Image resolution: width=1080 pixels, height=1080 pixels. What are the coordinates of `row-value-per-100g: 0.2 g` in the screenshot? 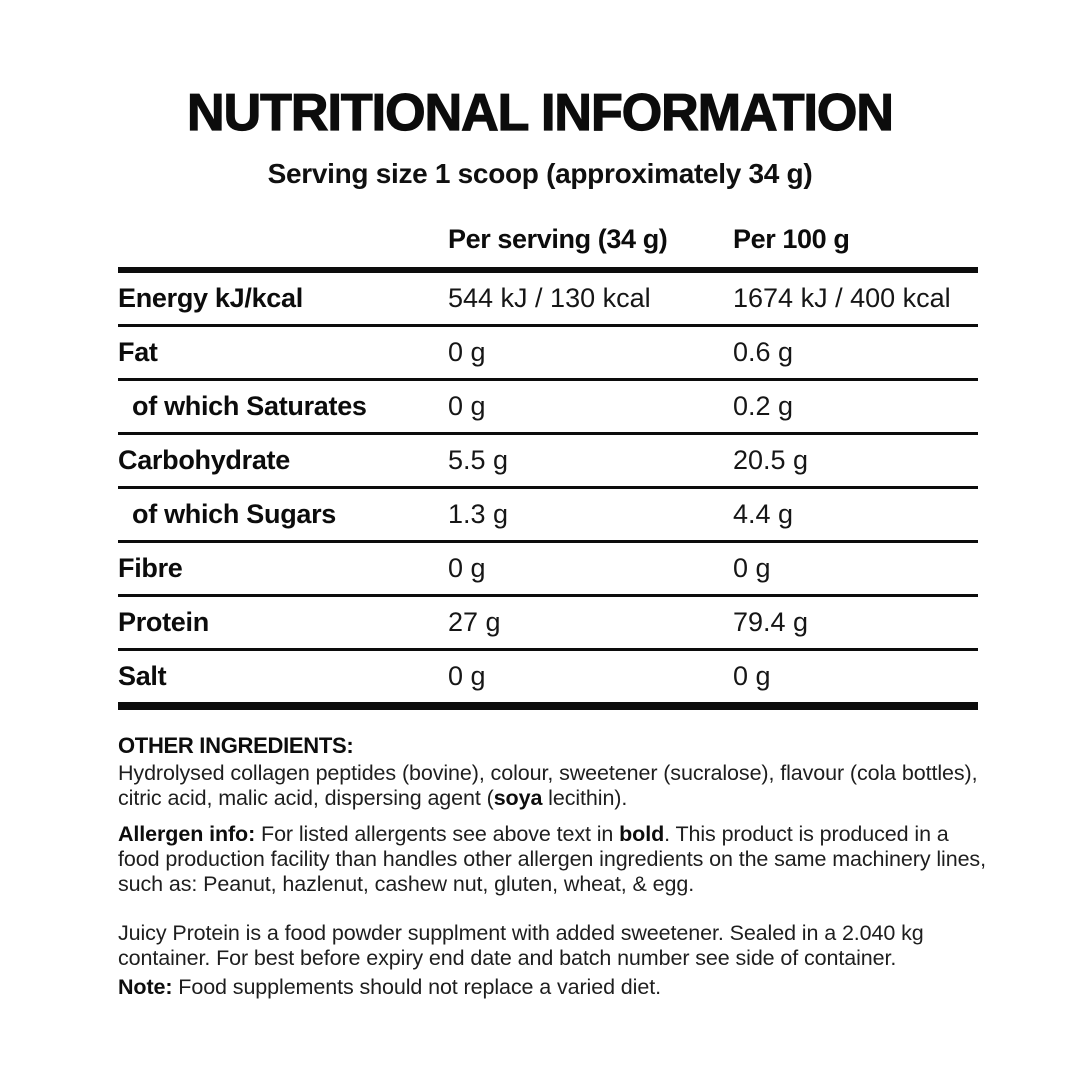 It's located at (763, 406).